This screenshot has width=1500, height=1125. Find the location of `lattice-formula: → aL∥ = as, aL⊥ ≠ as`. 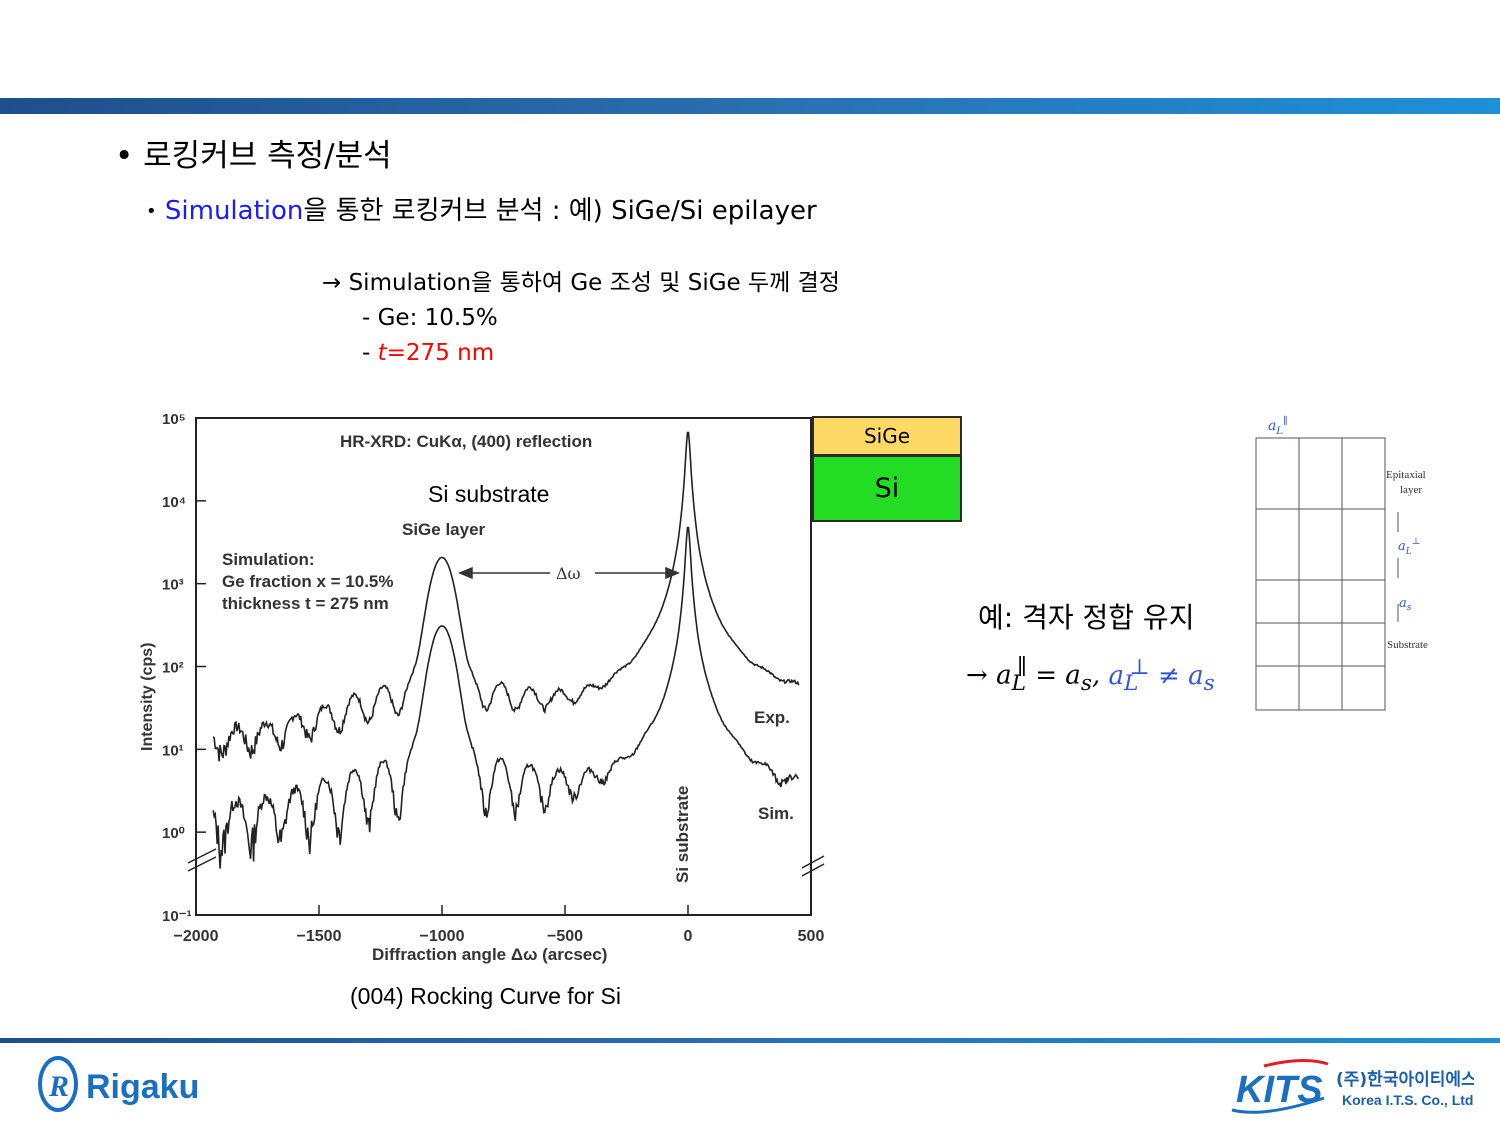

lattice-formula: → aL∥ = as, aL⊥ ≠ as is located at coordinates (1090, 675).